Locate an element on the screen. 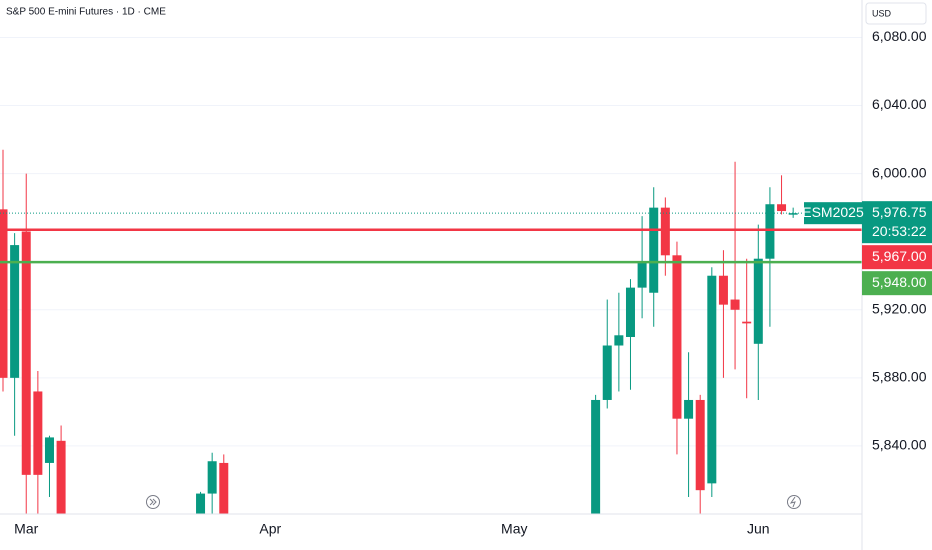 The image size is (932, 550). symbol-label: ESM2025 is located at coordinates (833, 212).